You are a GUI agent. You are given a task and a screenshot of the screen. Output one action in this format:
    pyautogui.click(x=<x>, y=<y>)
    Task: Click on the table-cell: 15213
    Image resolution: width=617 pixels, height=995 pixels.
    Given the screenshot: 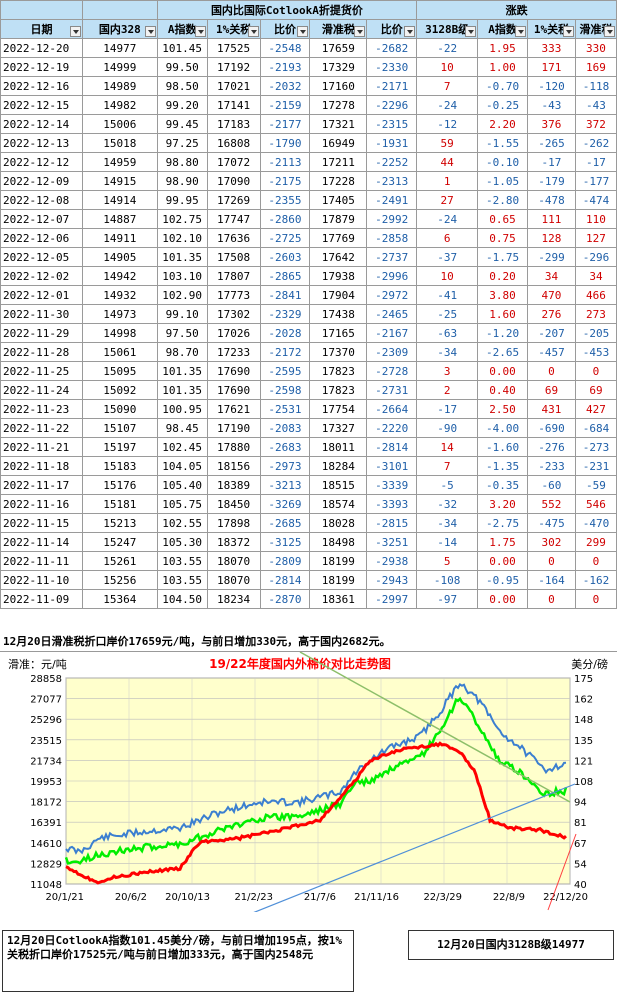 What is the action you would take?
    pyautogui.click(x=119, y=523)
    